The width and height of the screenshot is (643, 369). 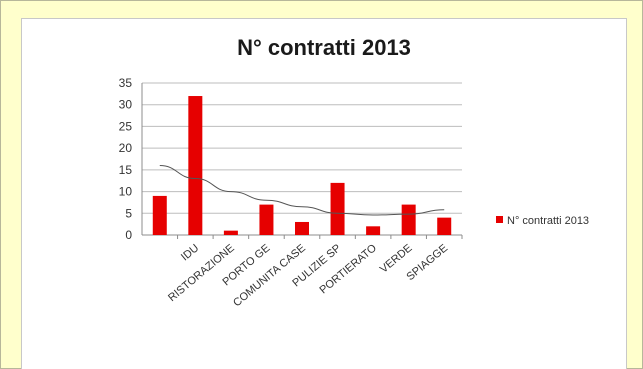 What do you see at coordinates (126, 170) in the screenshot?
I see `y-tick-label: 15` at bounding box center [126, 170].